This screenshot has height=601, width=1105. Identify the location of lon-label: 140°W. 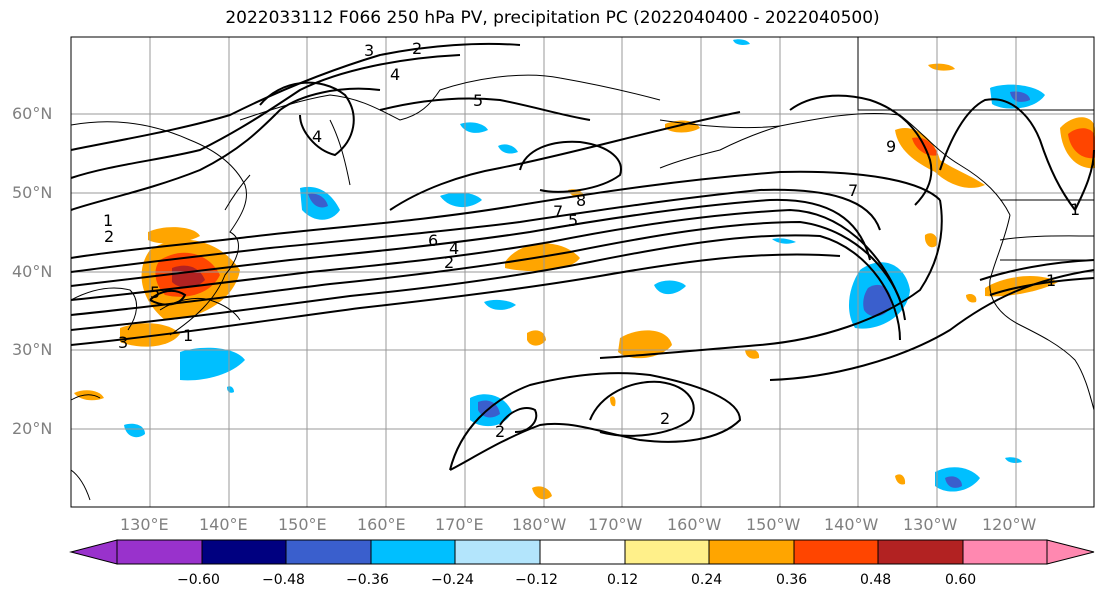
(851, 524).